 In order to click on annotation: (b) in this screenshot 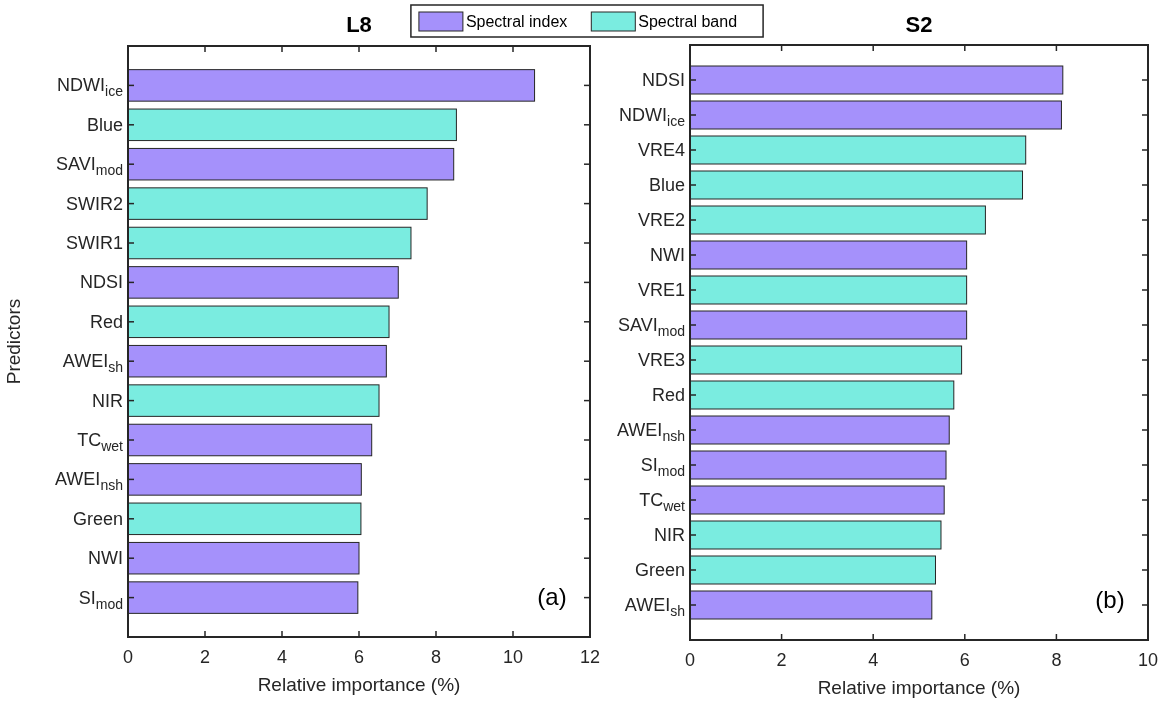, I will do `click(1110, 599)`.